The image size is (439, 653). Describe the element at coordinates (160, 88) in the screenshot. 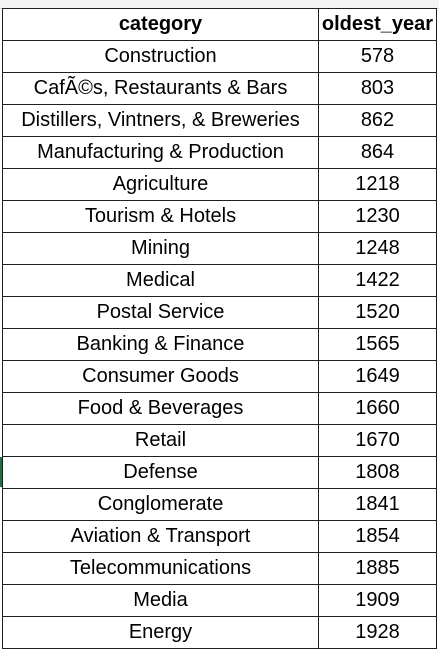

I see `cell-category: CafÃ©s, Restaurants & Bars` at that location.